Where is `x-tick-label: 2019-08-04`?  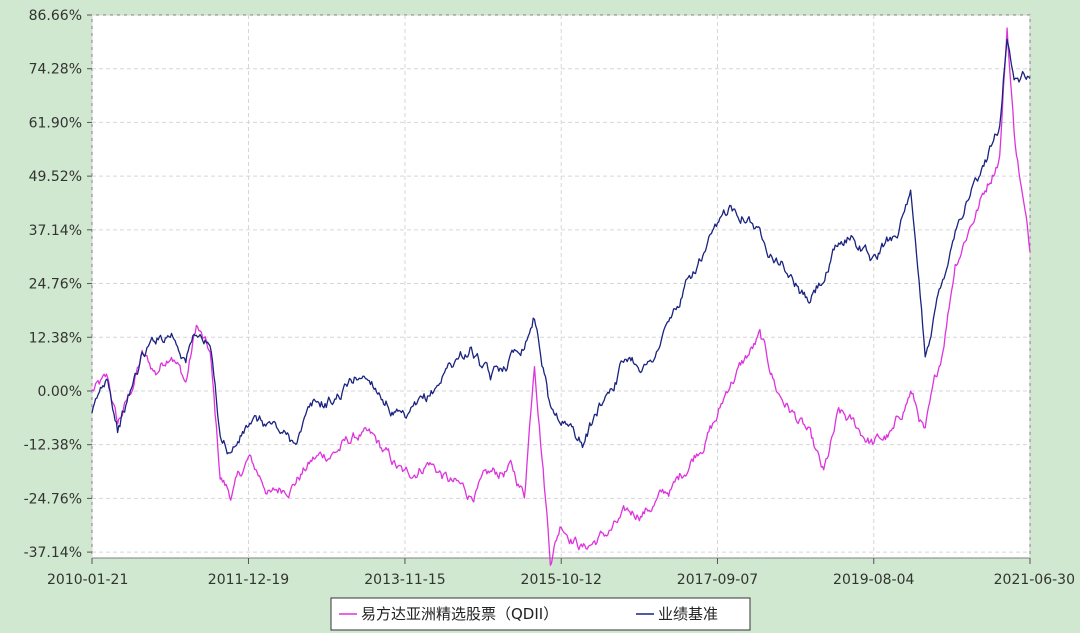 x-tick-label: 2019-08-04 is located at coordinates (873, 580).